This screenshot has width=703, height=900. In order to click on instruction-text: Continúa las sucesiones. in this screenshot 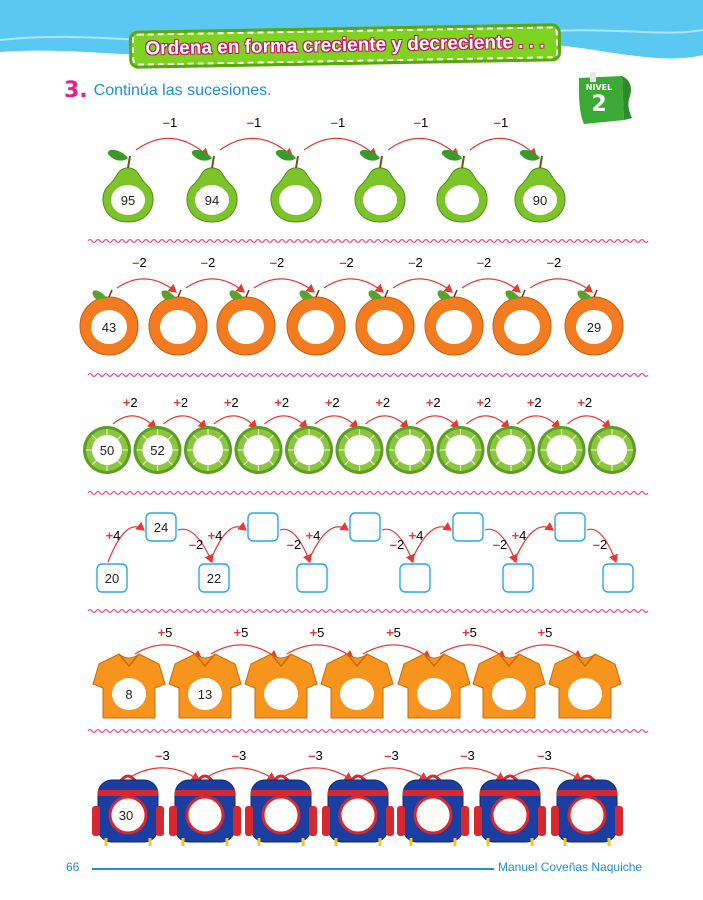, I will do `click(182, 90)`.